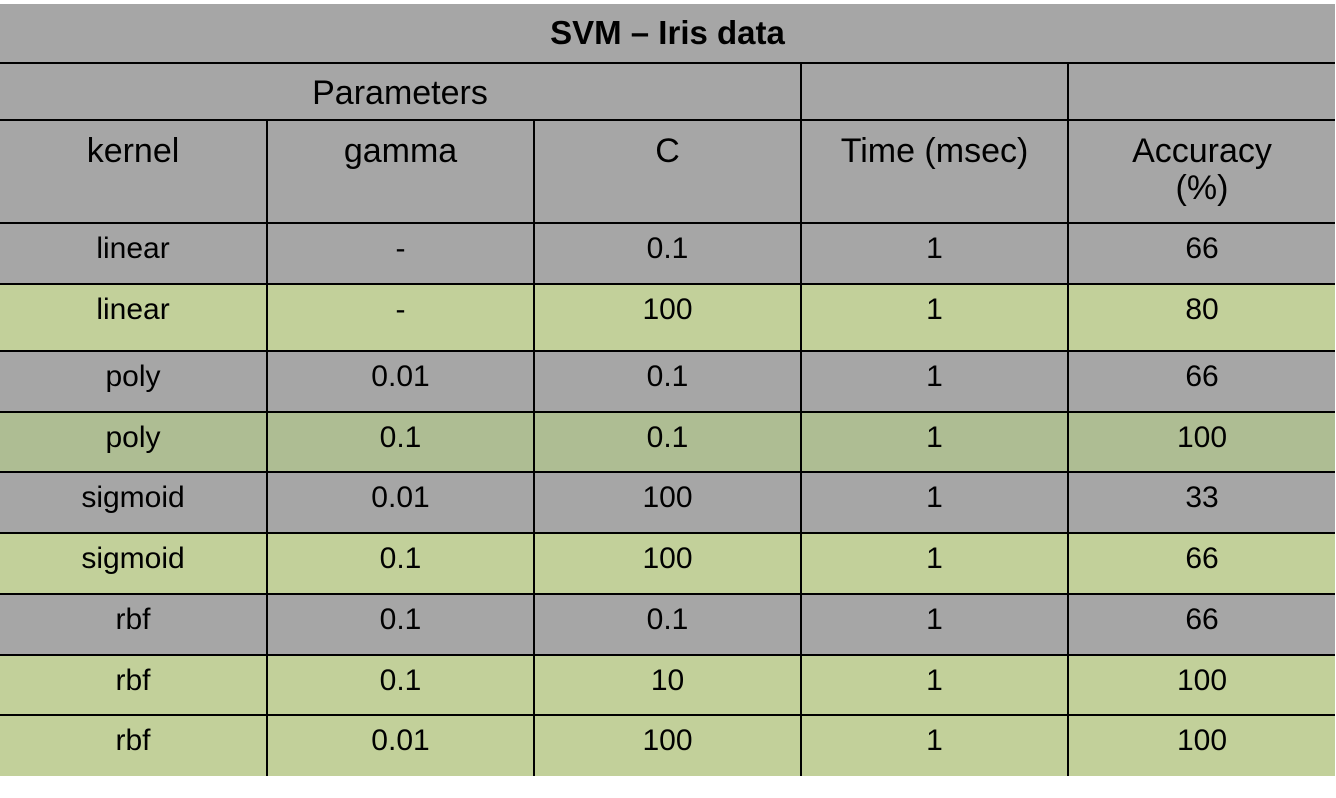 The height and width of the screenshot is (798, 1336). I want to click on table-row: poly 0.01 0.1 1 66, so click(667, 381).